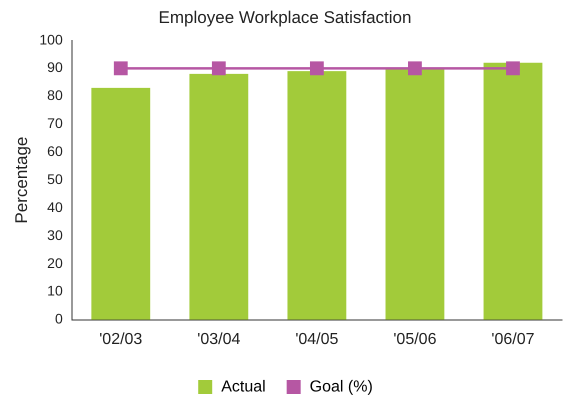 Image resolution: width=576 pixels, height=405 pixels. I want to click on y-tick-label: 60, so click(55, 151).